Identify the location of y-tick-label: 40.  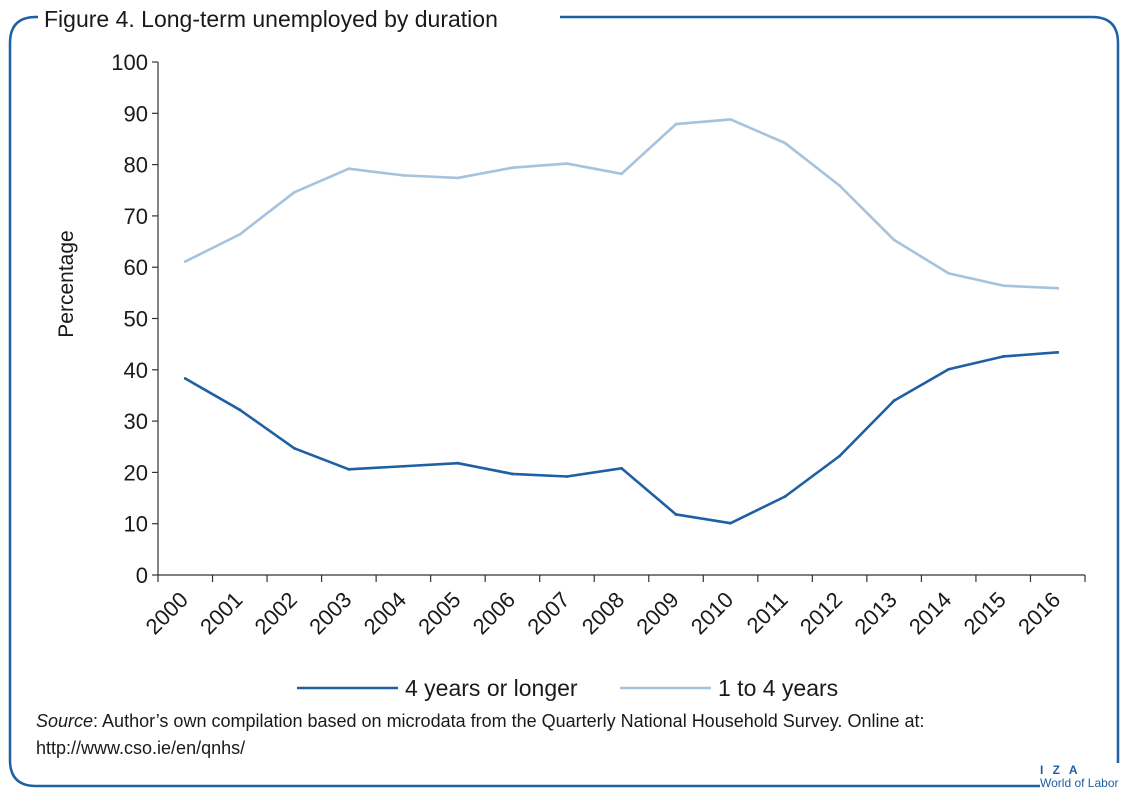
(136, 370).